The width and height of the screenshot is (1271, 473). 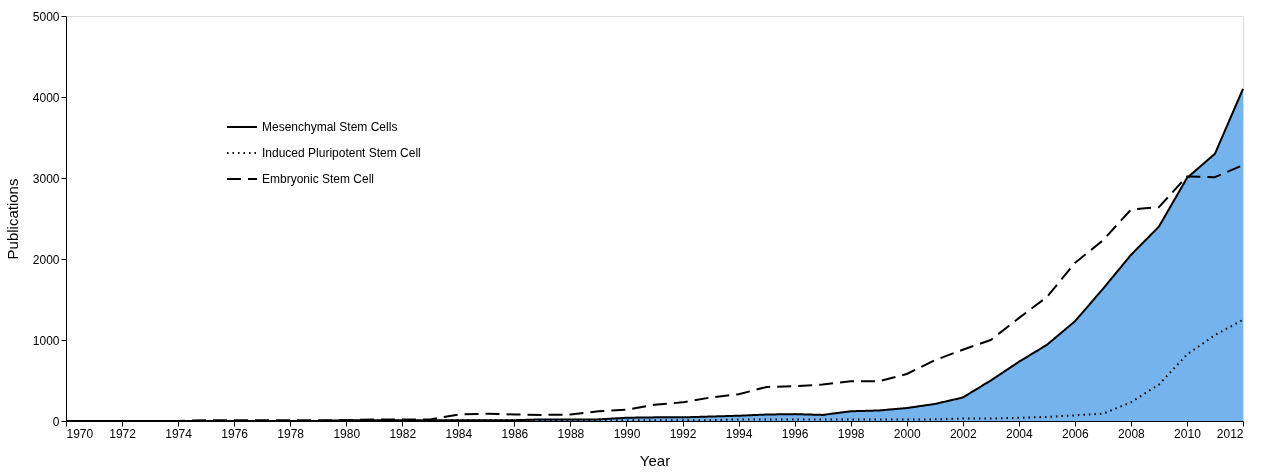 What do you see at coordinates (459, 433) in the screenshot?
I see `x-tick-label: 1984` at bounding box center [459, 433].